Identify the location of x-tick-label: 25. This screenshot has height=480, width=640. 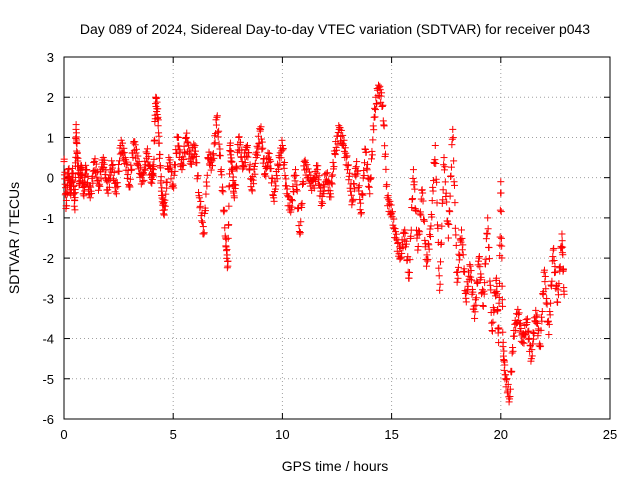
(610, 434).